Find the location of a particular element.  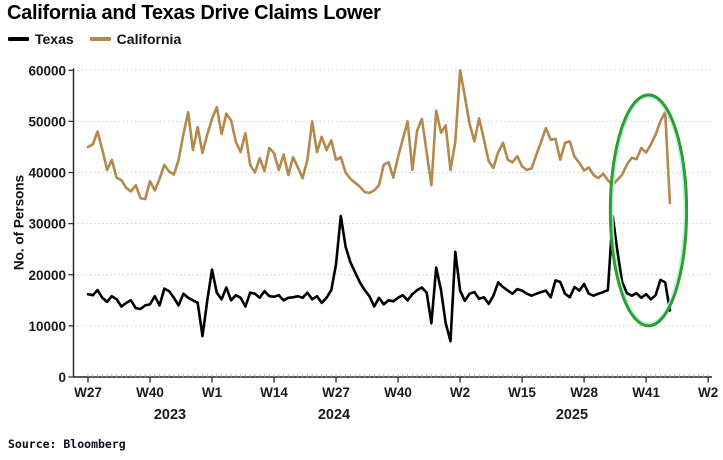

x-tick-label: W14 is located at coordinates (274, 392).